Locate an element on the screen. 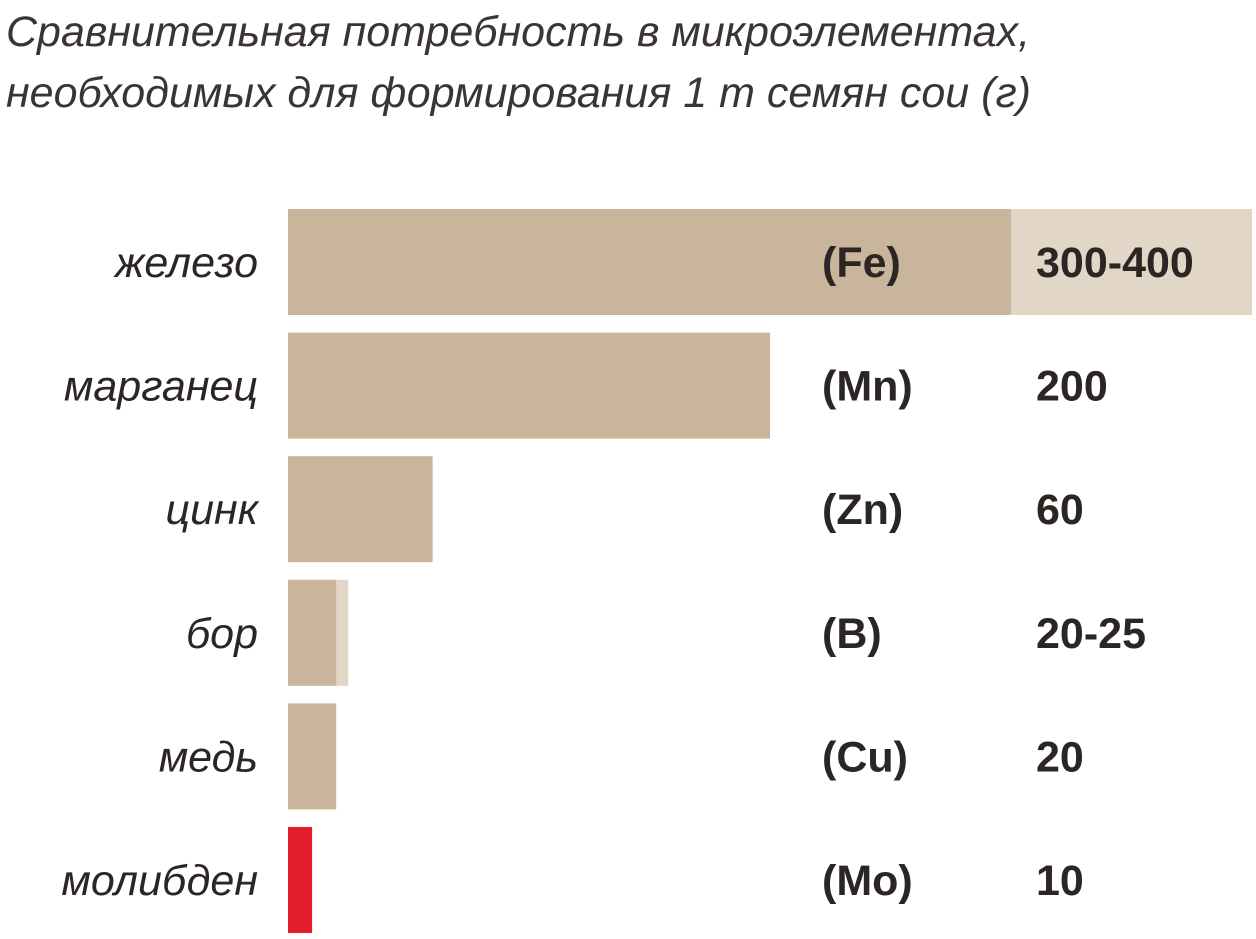  category-label-5: молибден is located at coordinates (159, 881).